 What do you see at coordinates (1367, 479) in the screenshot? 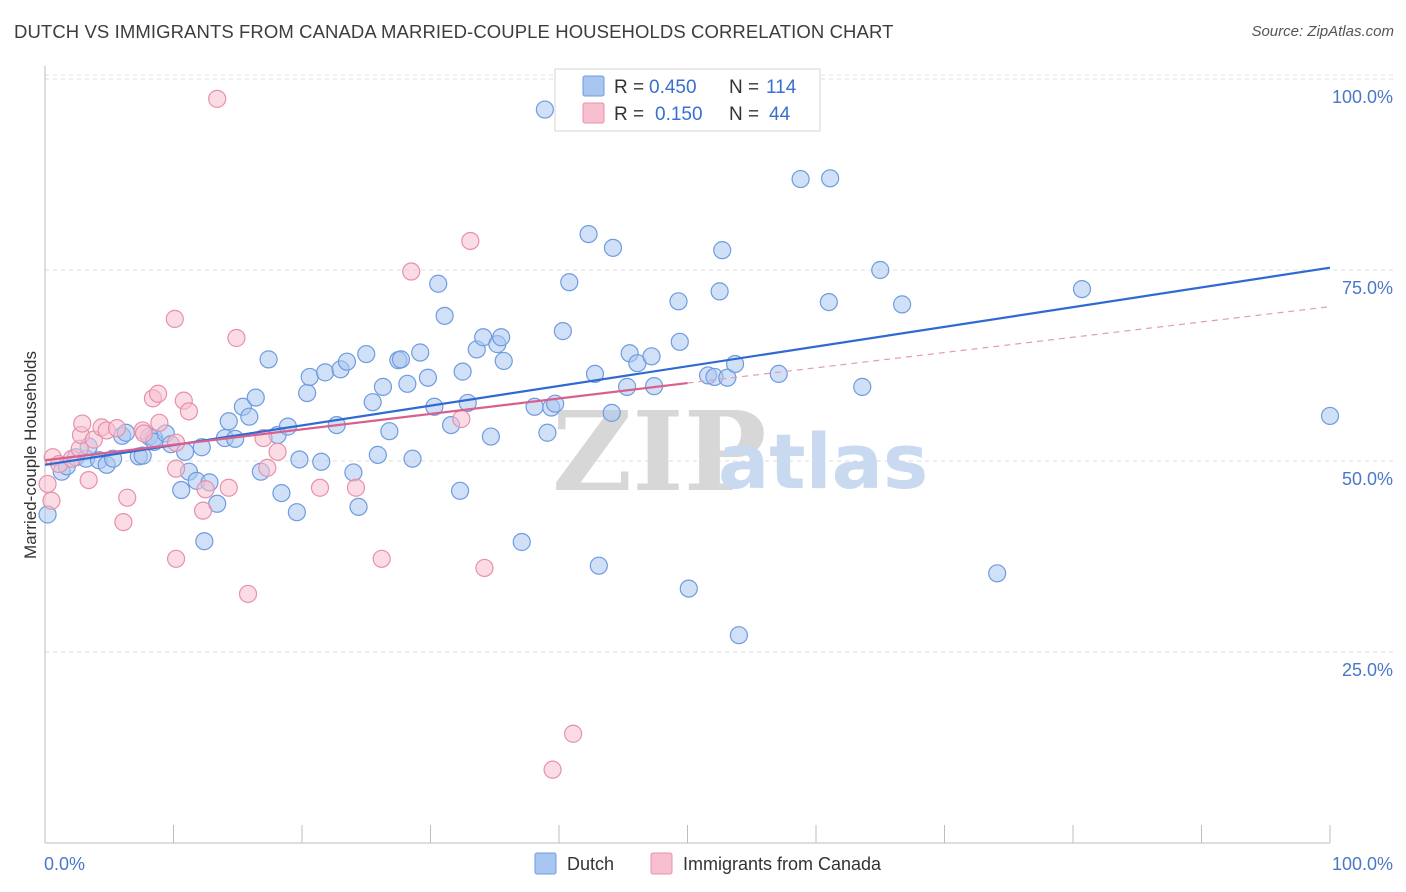
I see `y-tick-label: 50.0%` at bounding box center [1367, 479].